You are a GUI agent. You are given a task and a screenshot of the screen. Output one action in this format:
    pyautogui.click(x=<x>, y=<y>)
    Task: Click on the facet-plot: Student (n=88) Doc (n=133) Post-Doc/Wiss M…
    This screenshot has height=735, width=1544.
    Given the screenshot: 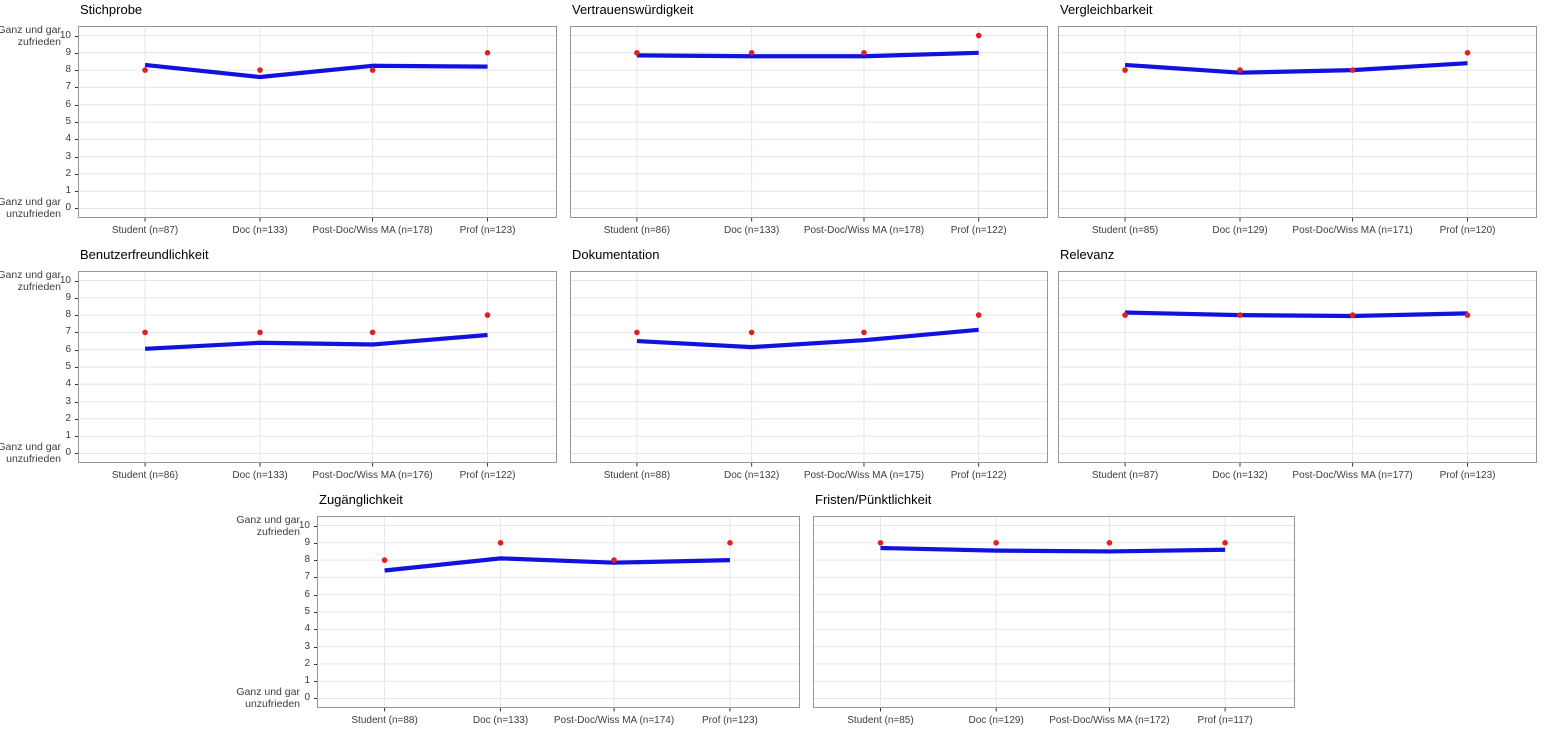 What is the action you would take?
    pyautogui.click(x=558, y=621)
    